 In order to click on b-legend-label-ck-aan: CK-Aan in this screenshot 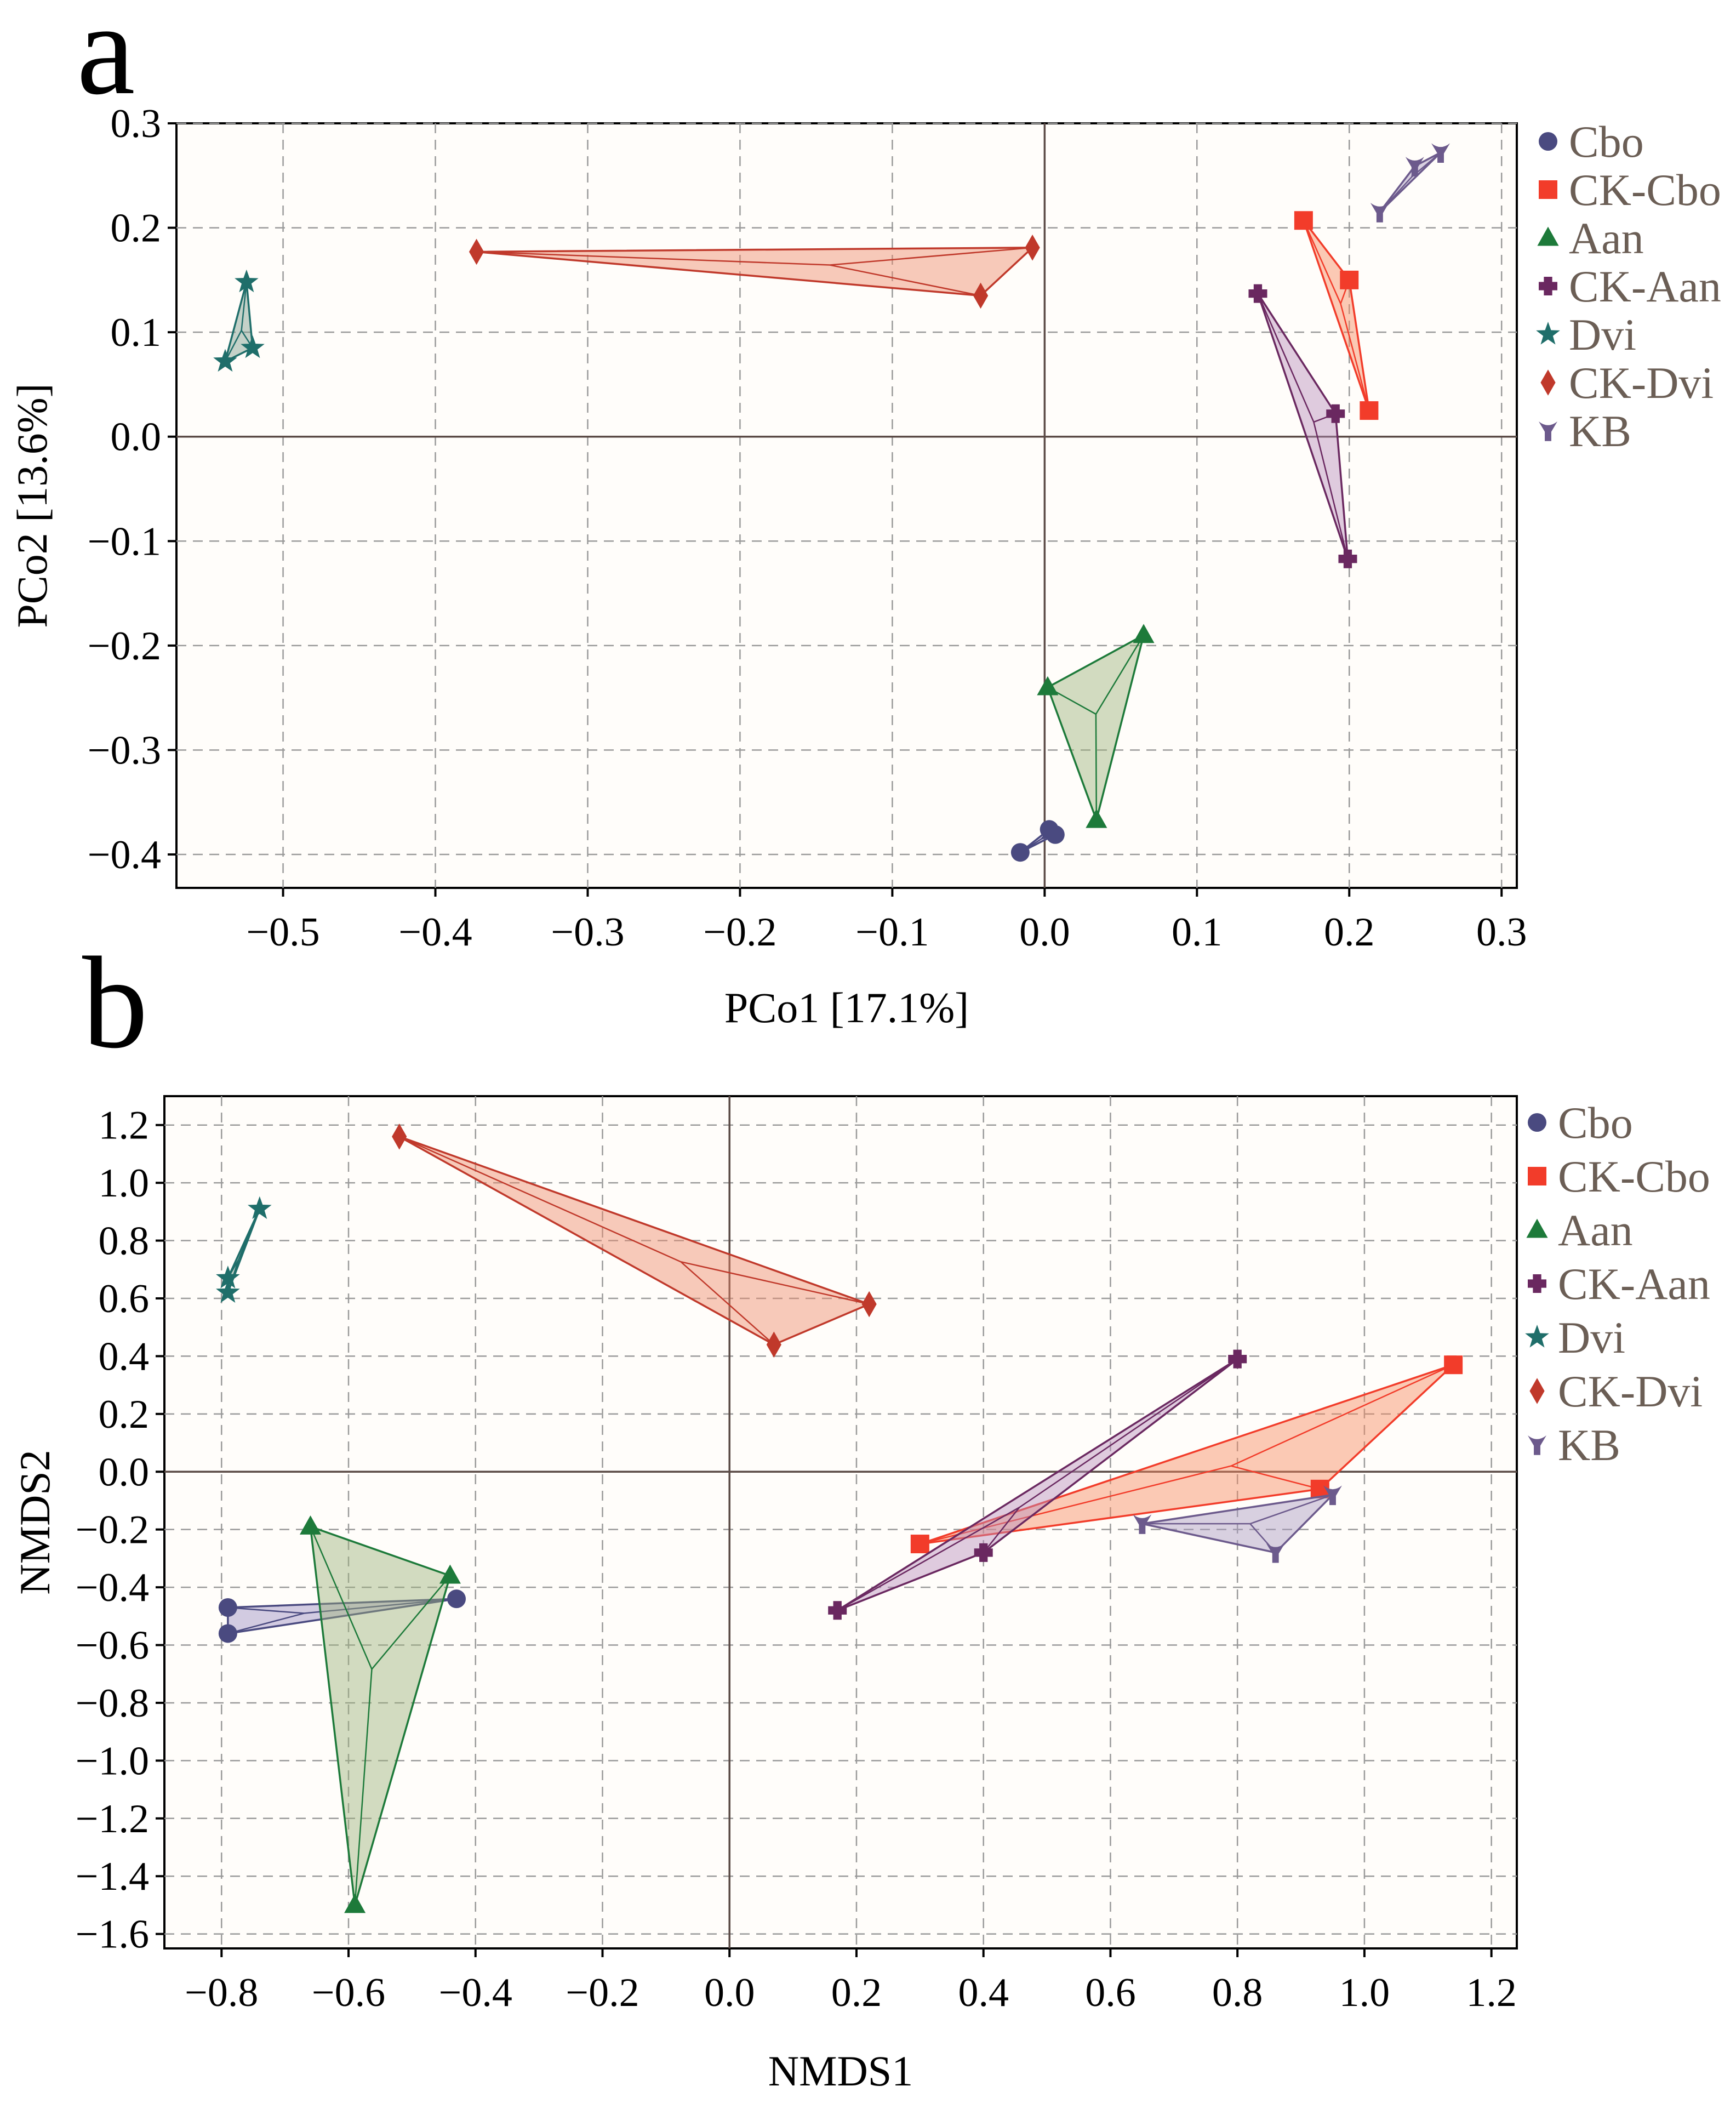, I will do `click(1634, 1284)`.